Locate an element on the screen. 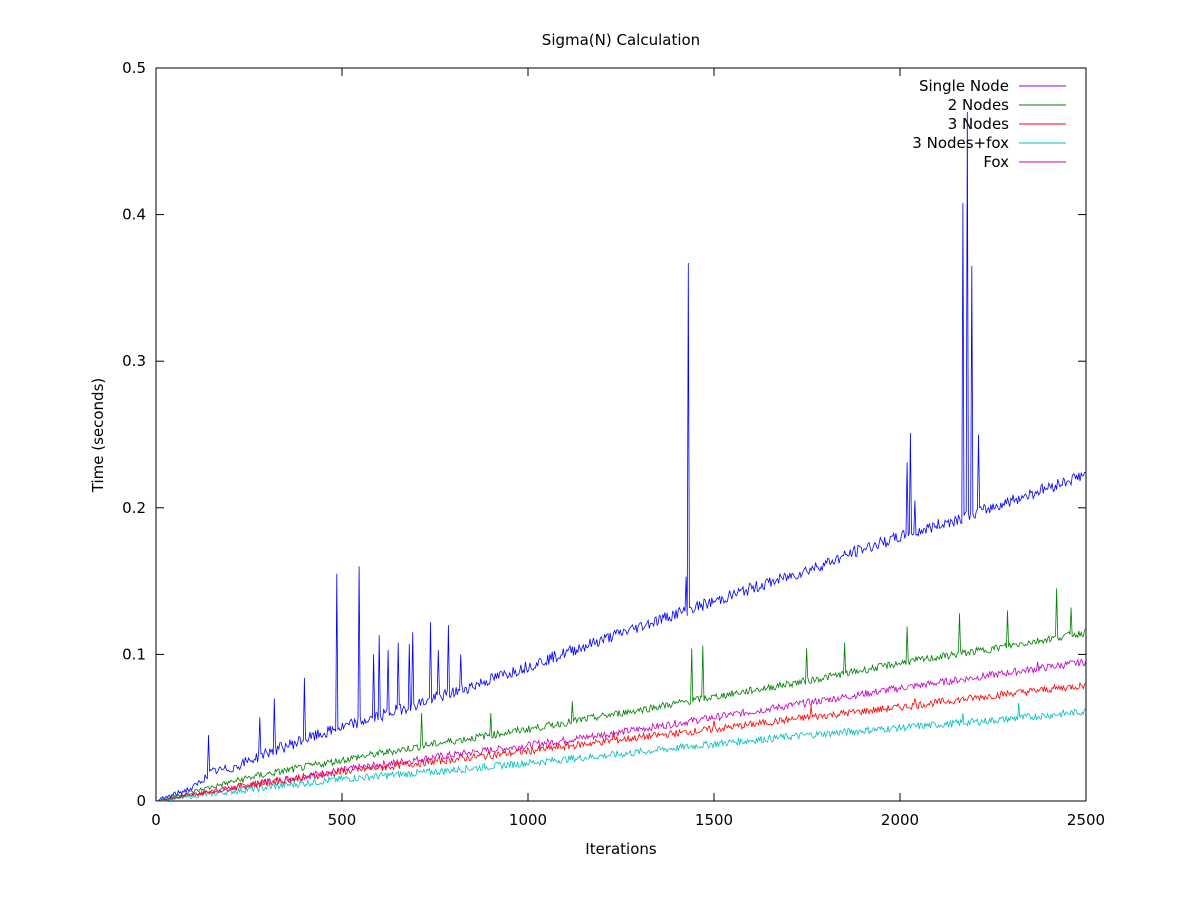 This screenshot has width=1200, height=900. legend-label: Single Node is located at coordinates (964, 86).